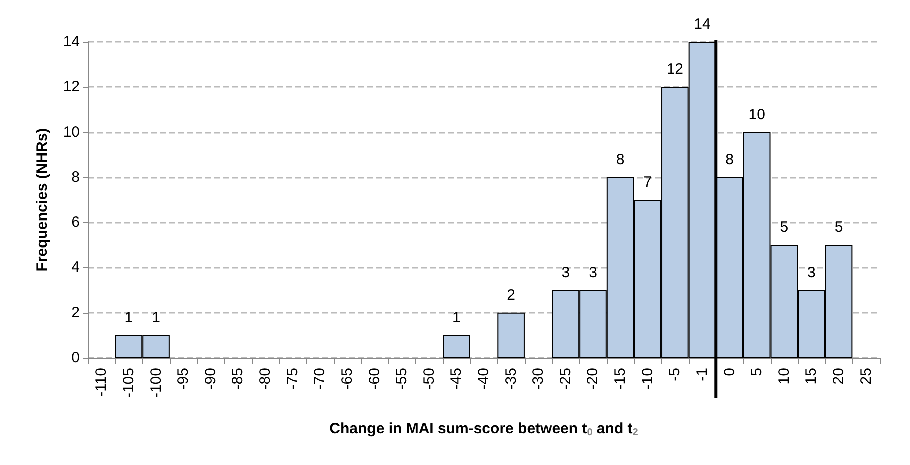  What do you see at coordinates (565, 379) in the screenshot?
I see `x-tick-label: -25` at bounding box center [565, 379].